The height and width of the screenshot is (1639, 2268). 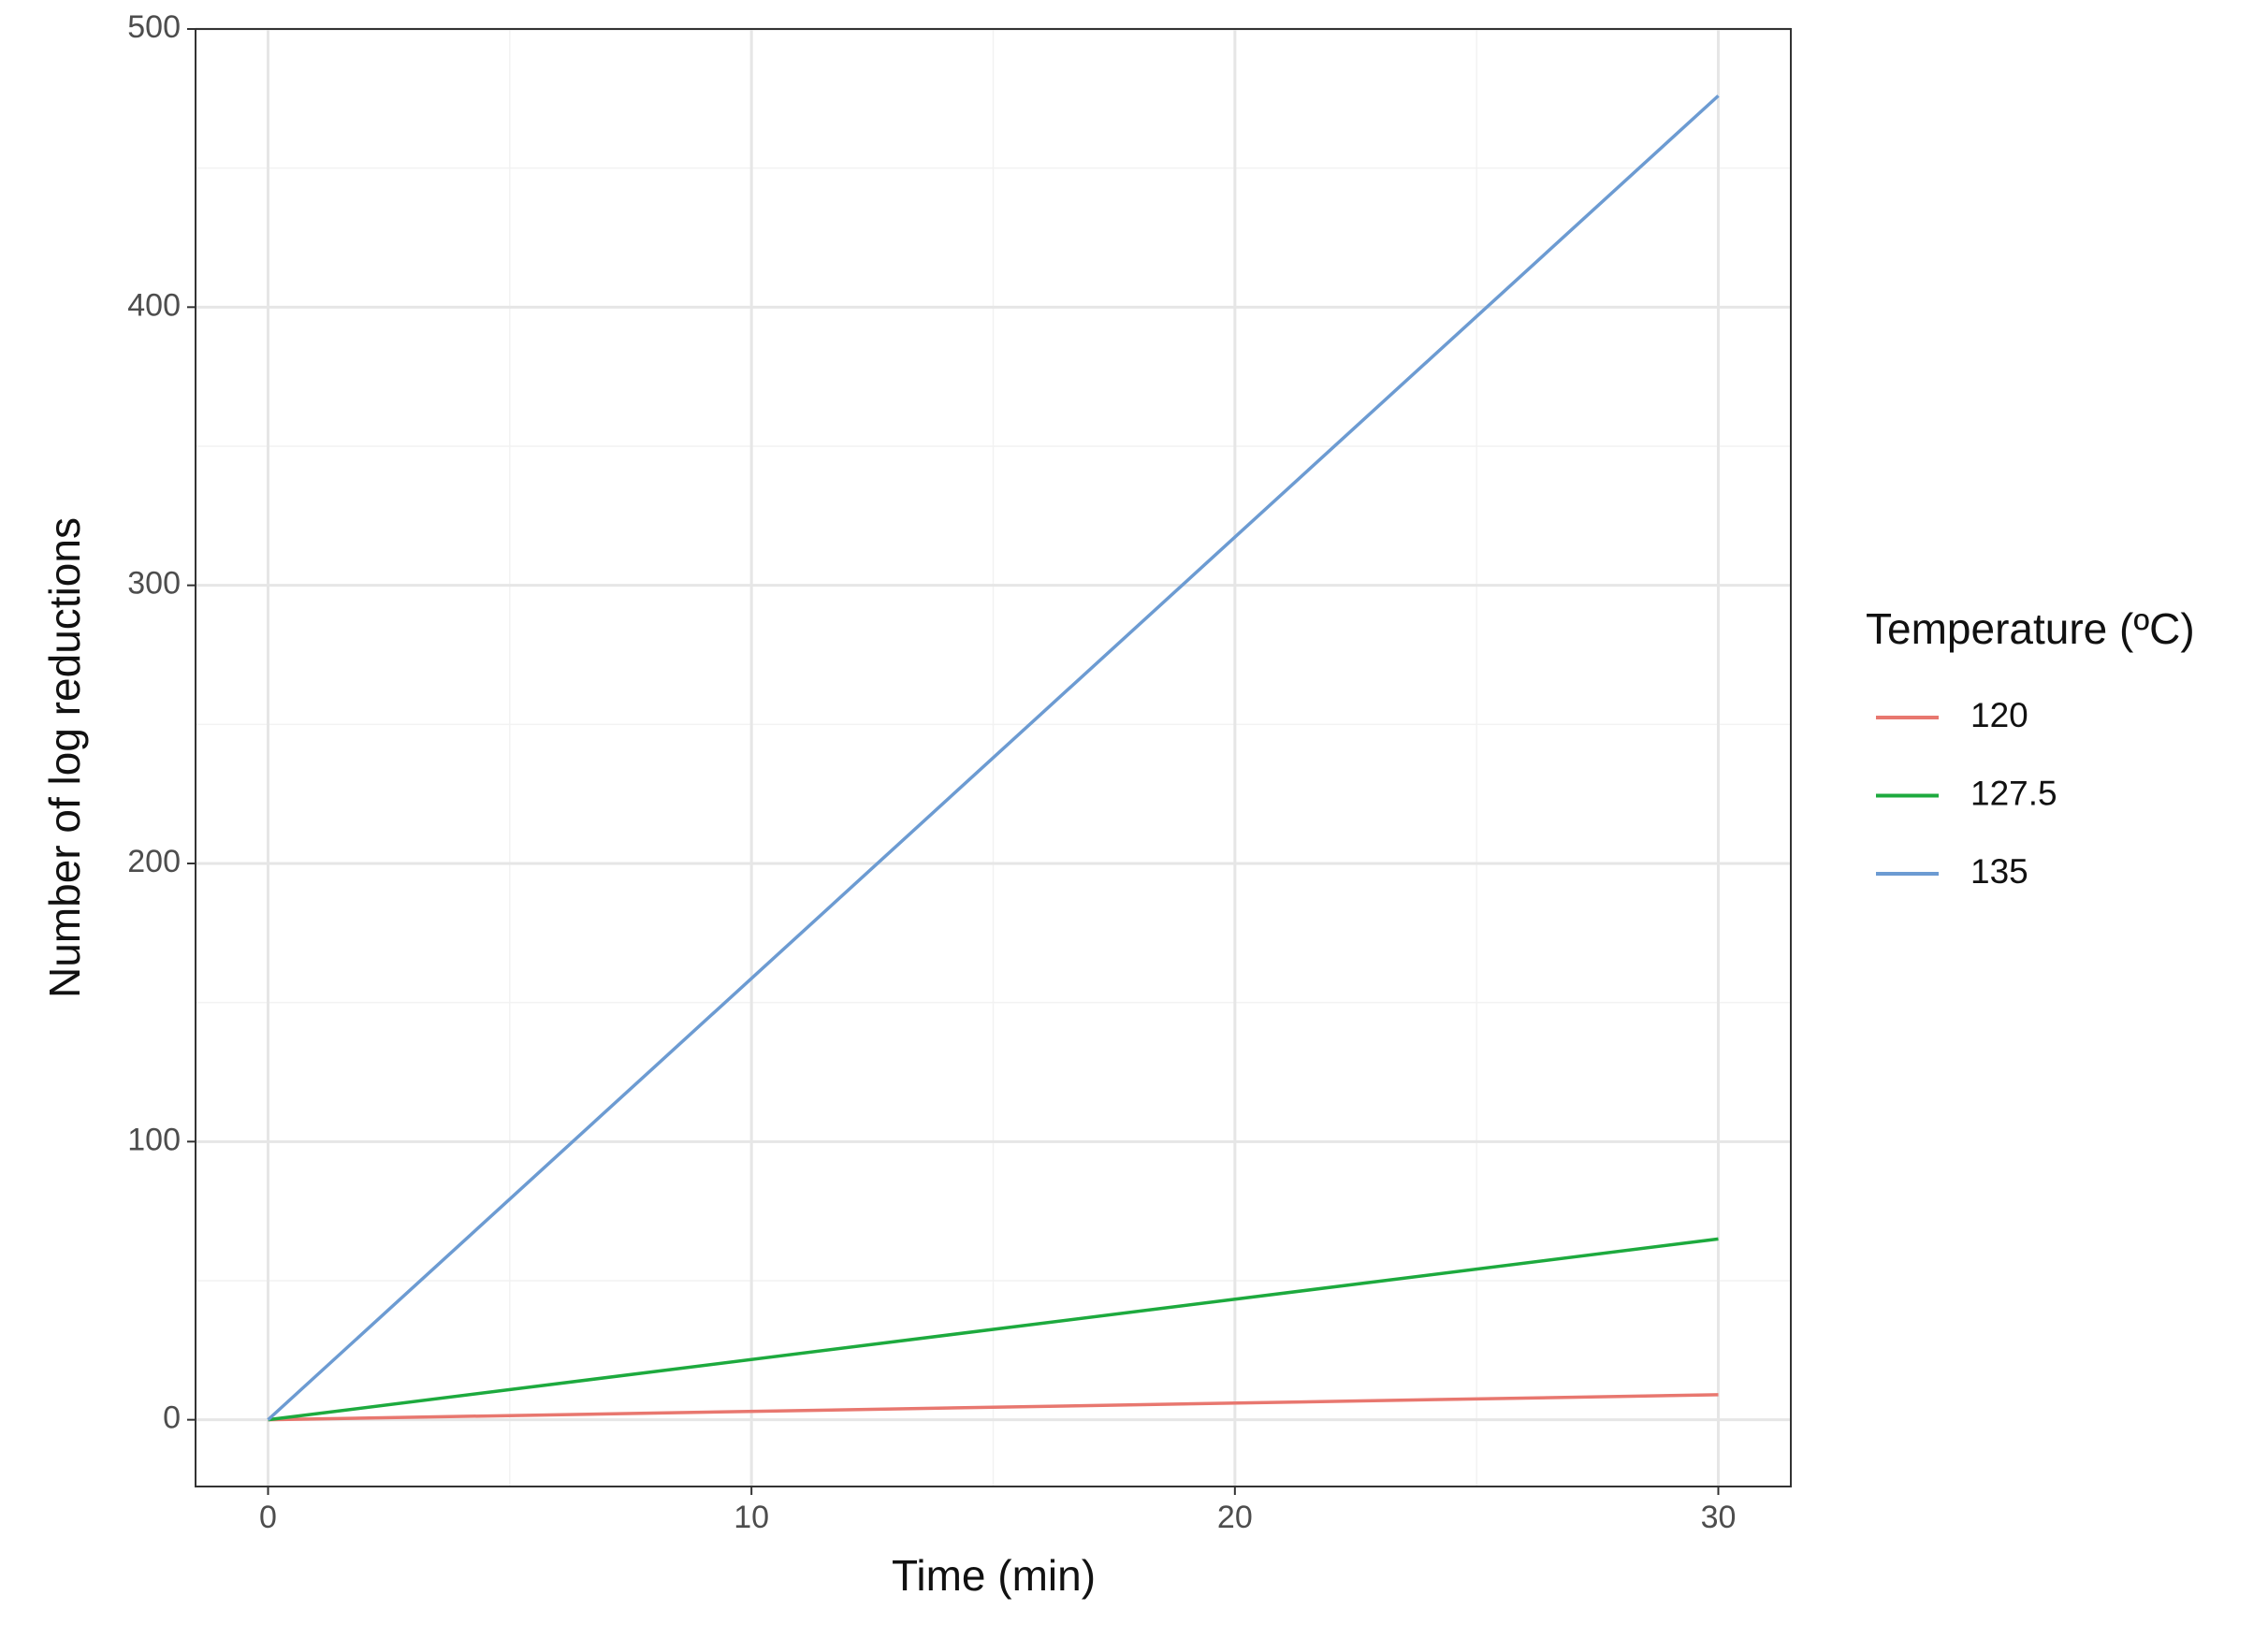 I want to click on x-axis-title: Time (min), so click(x=994, y=1575).